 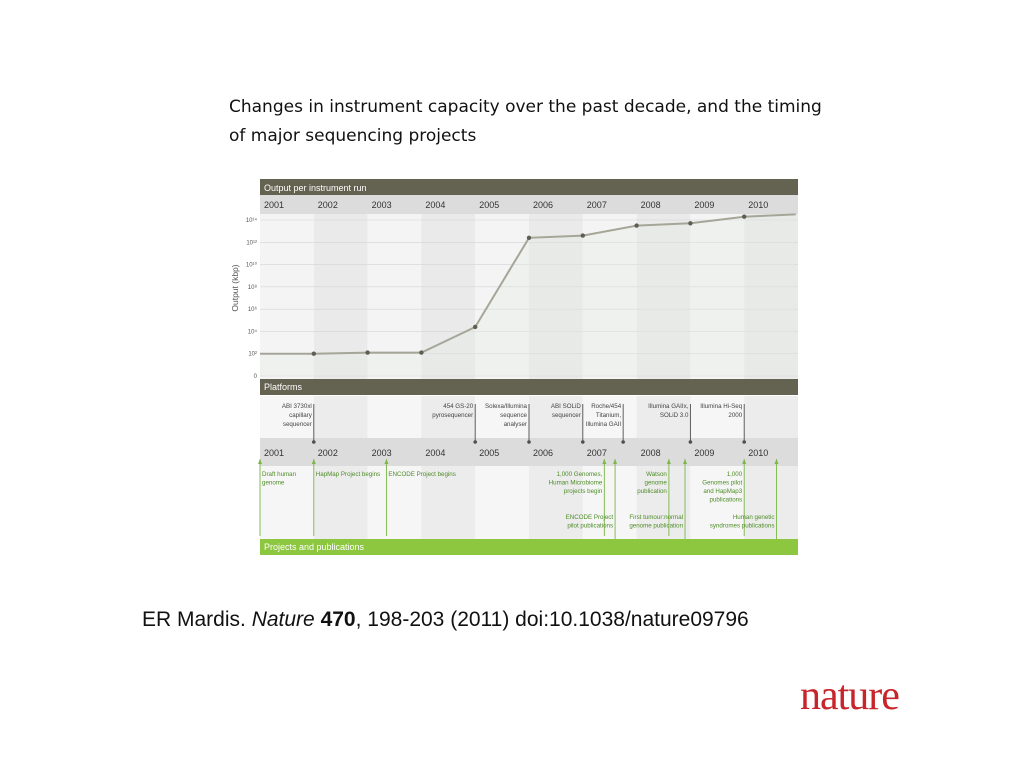 What do you see at coordinates (722, 491) in the screenshot?
I see `project-label: and HapMap3` at bounding box center [722, 491].